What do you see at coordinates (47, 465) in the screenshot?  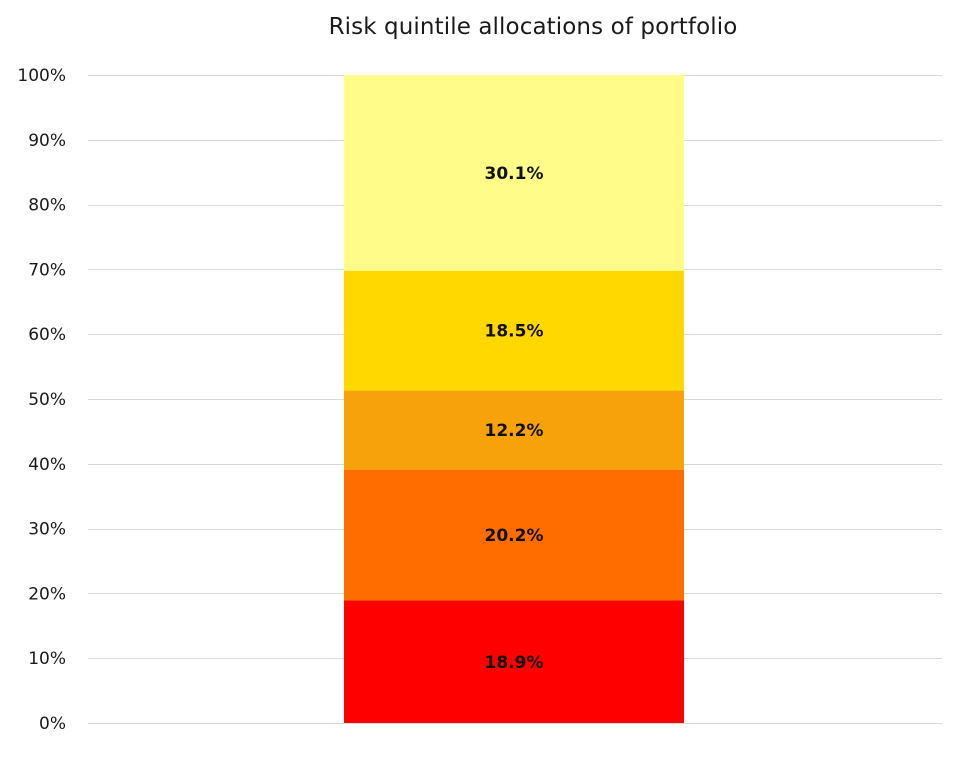 I see `y-tick-label: 40%` at bounding box center [47, 465].